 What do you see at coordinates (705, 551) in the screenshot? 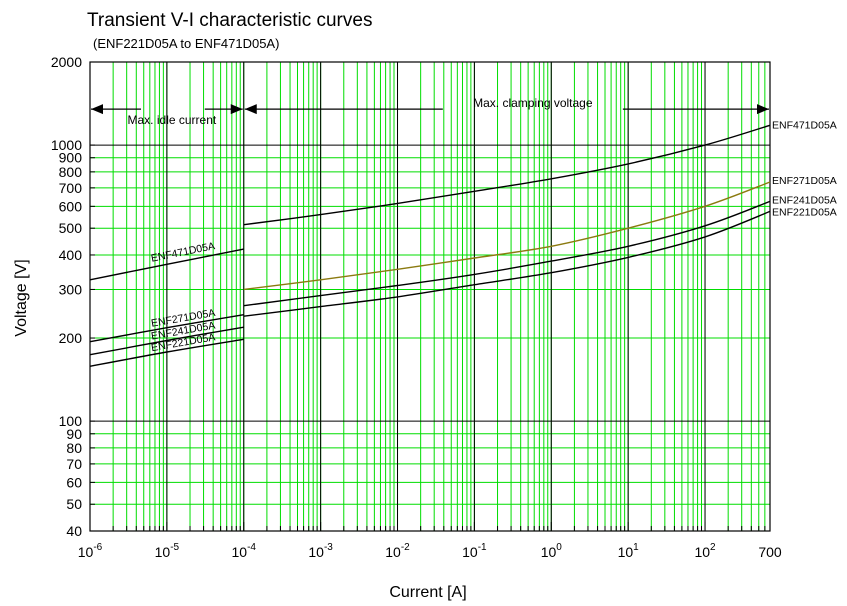
I see `x-tick-label: 10²` at bounding box center [705, 551].